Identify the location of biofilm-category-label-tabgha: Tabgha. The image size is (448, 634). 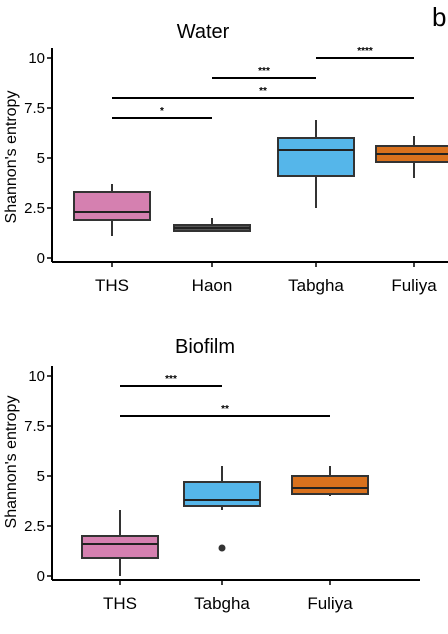
(222, 603).